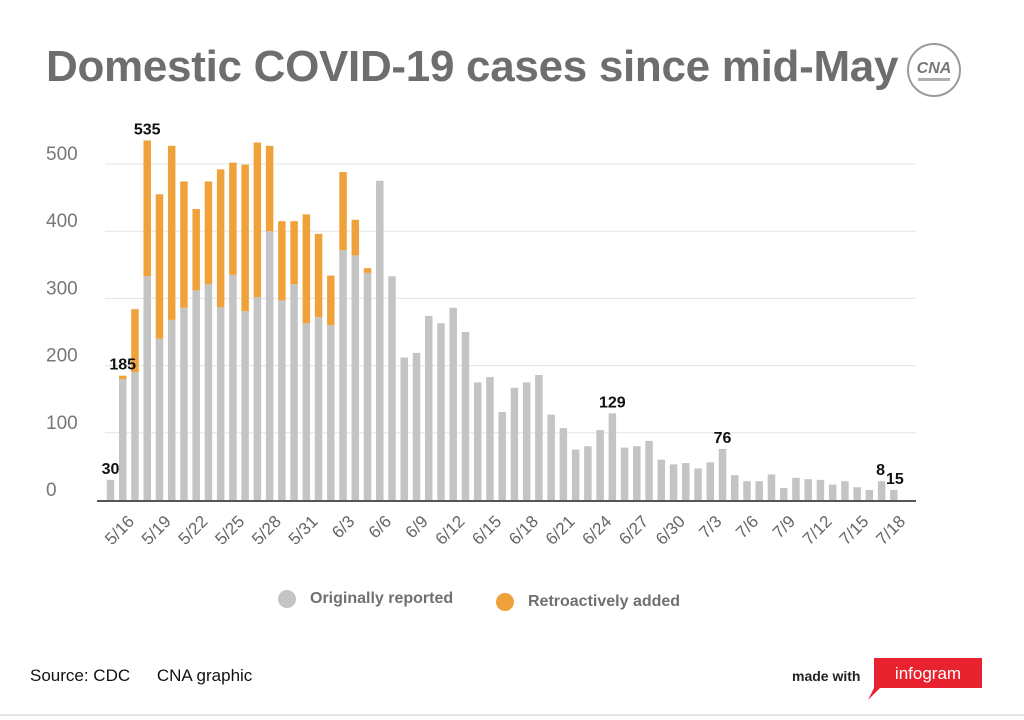 The image size is (1024, 720). I want to click on x-tick-label: 5/25, so click(229, 530).